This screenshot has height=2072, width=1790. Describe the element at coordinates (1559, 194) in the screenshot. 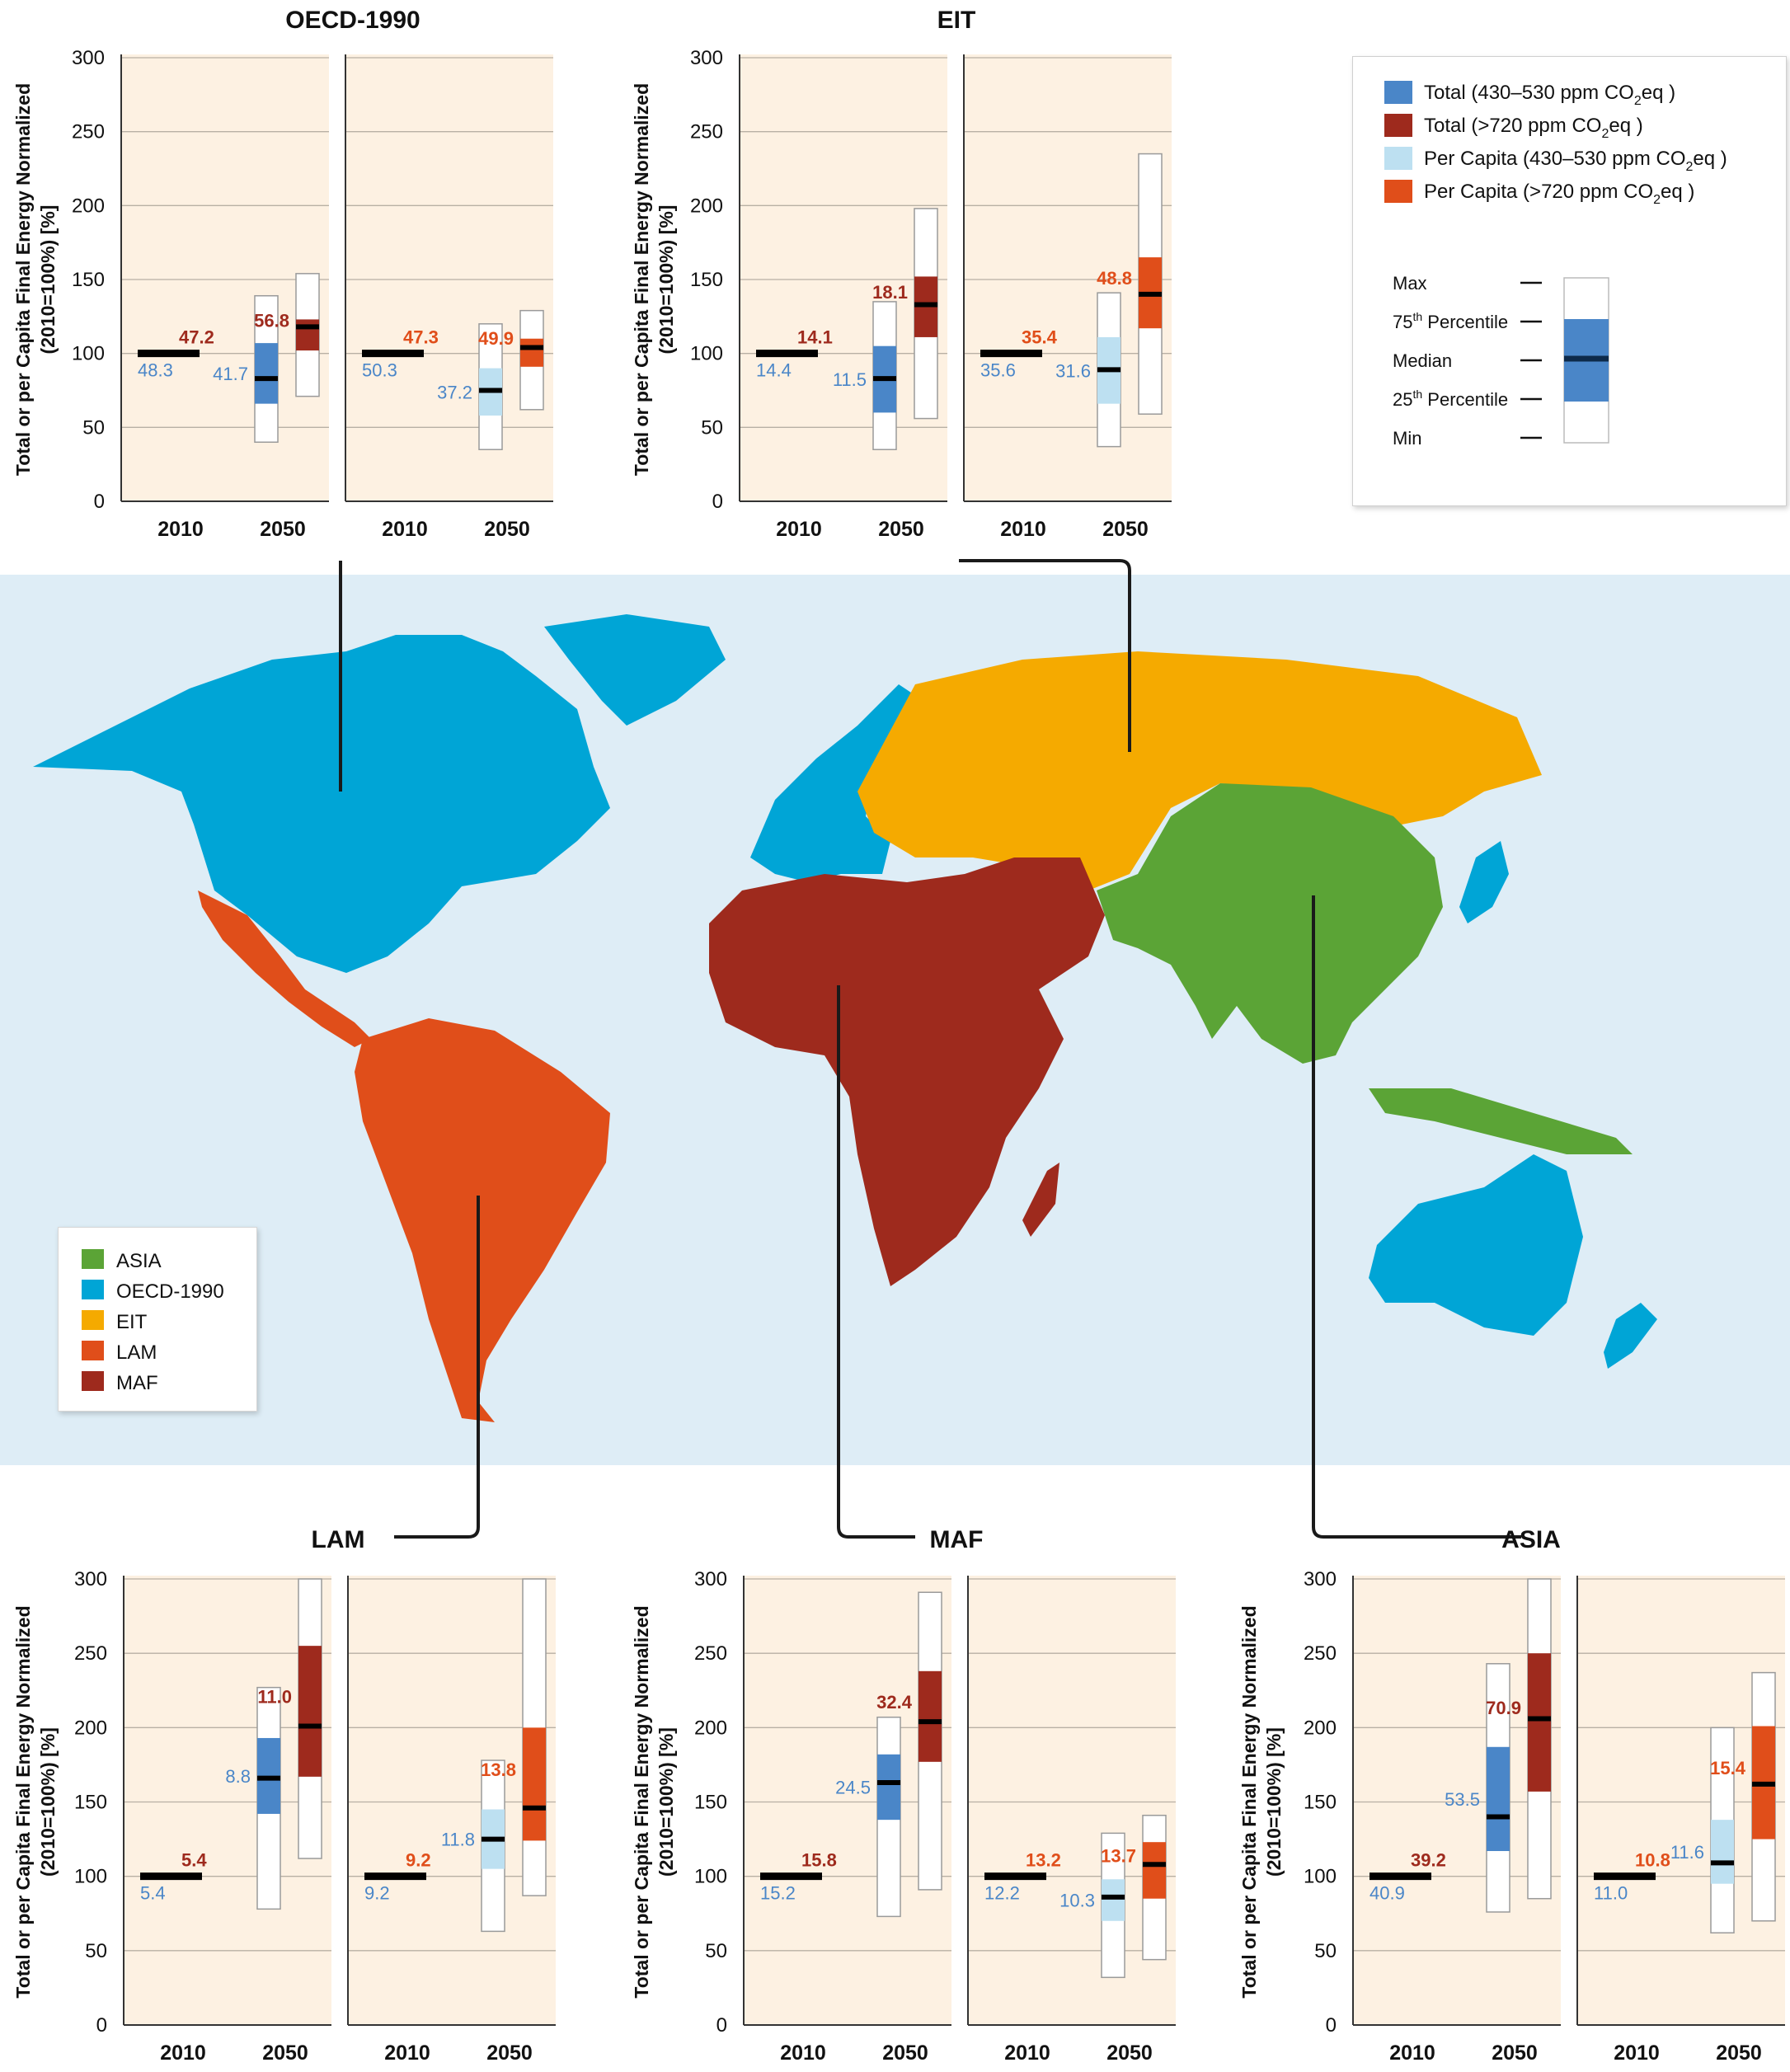

I see `legend-label: Per Capita (>720 ppm CO2eq )` at that location.